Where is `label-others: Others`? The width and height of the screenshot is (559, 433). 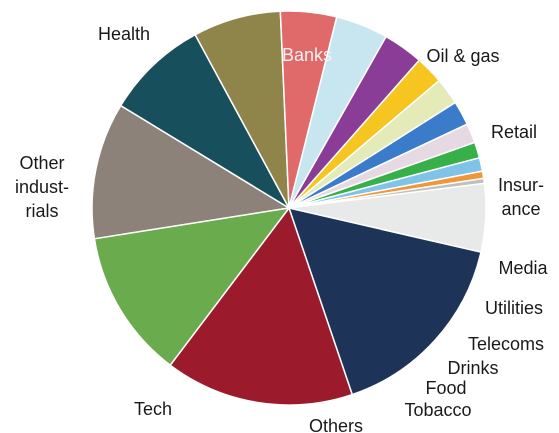 label-others: Others is located at coordinates (336, 424).